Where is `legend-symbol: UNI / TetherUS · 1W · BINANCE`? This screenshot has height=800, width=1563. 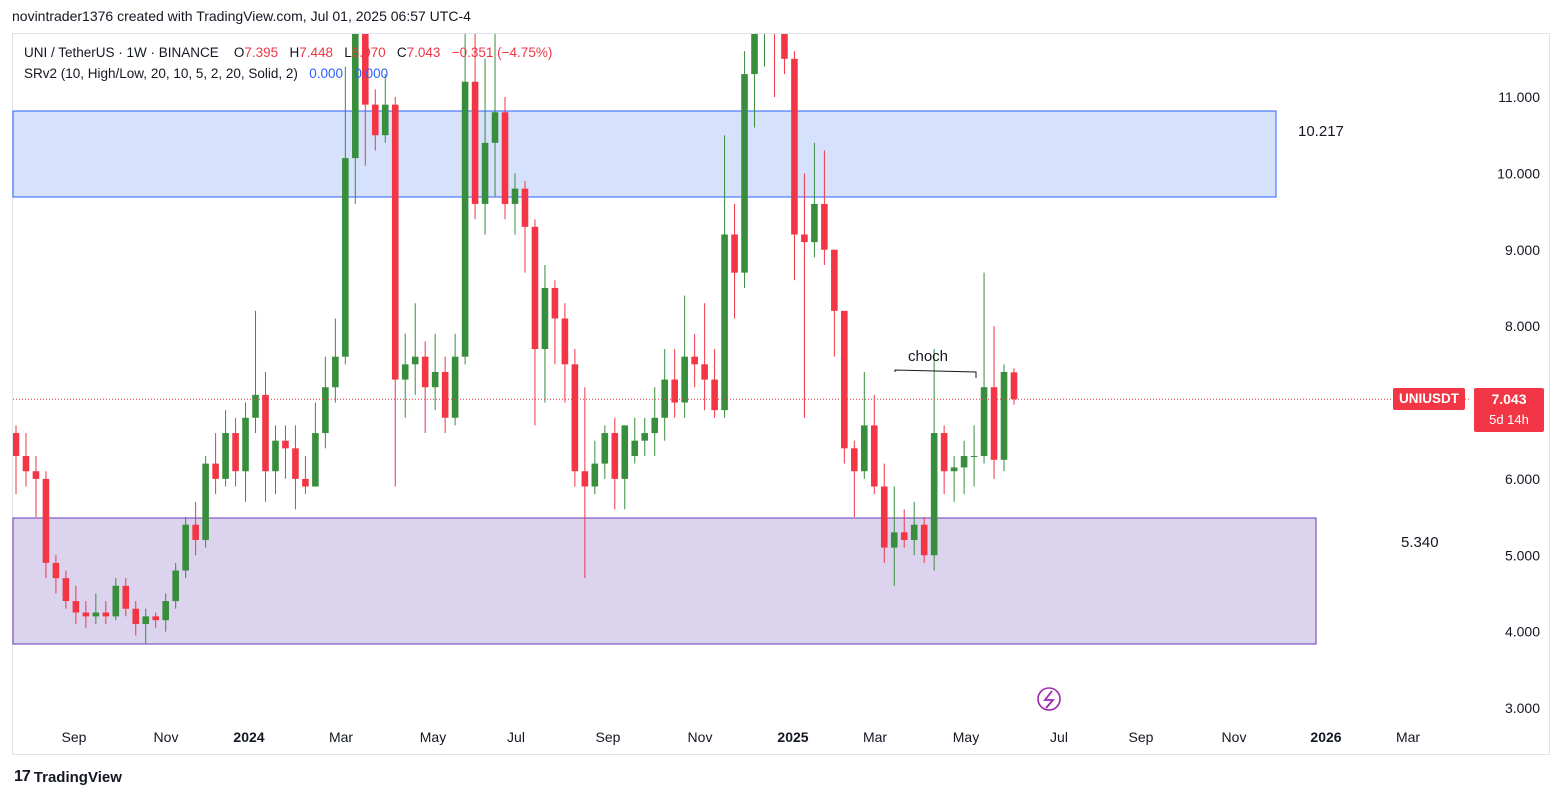 legend-symbol: UNI / TetherUS · 1W · BINANCE is located at coordinates (121, 52).